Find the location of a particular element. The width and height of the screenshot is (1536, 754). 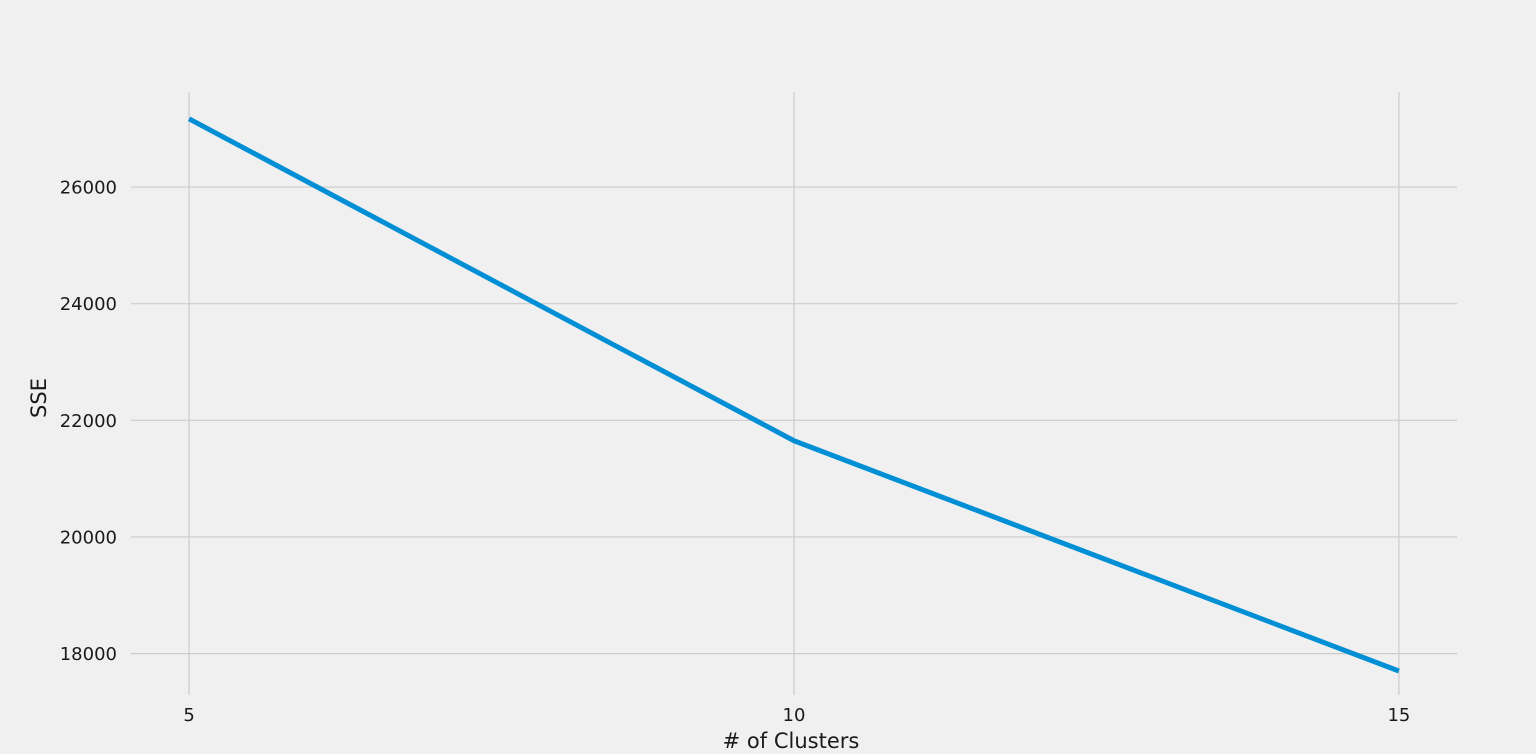

y-tick-label: 26000 is located at coordinates (88, 188).